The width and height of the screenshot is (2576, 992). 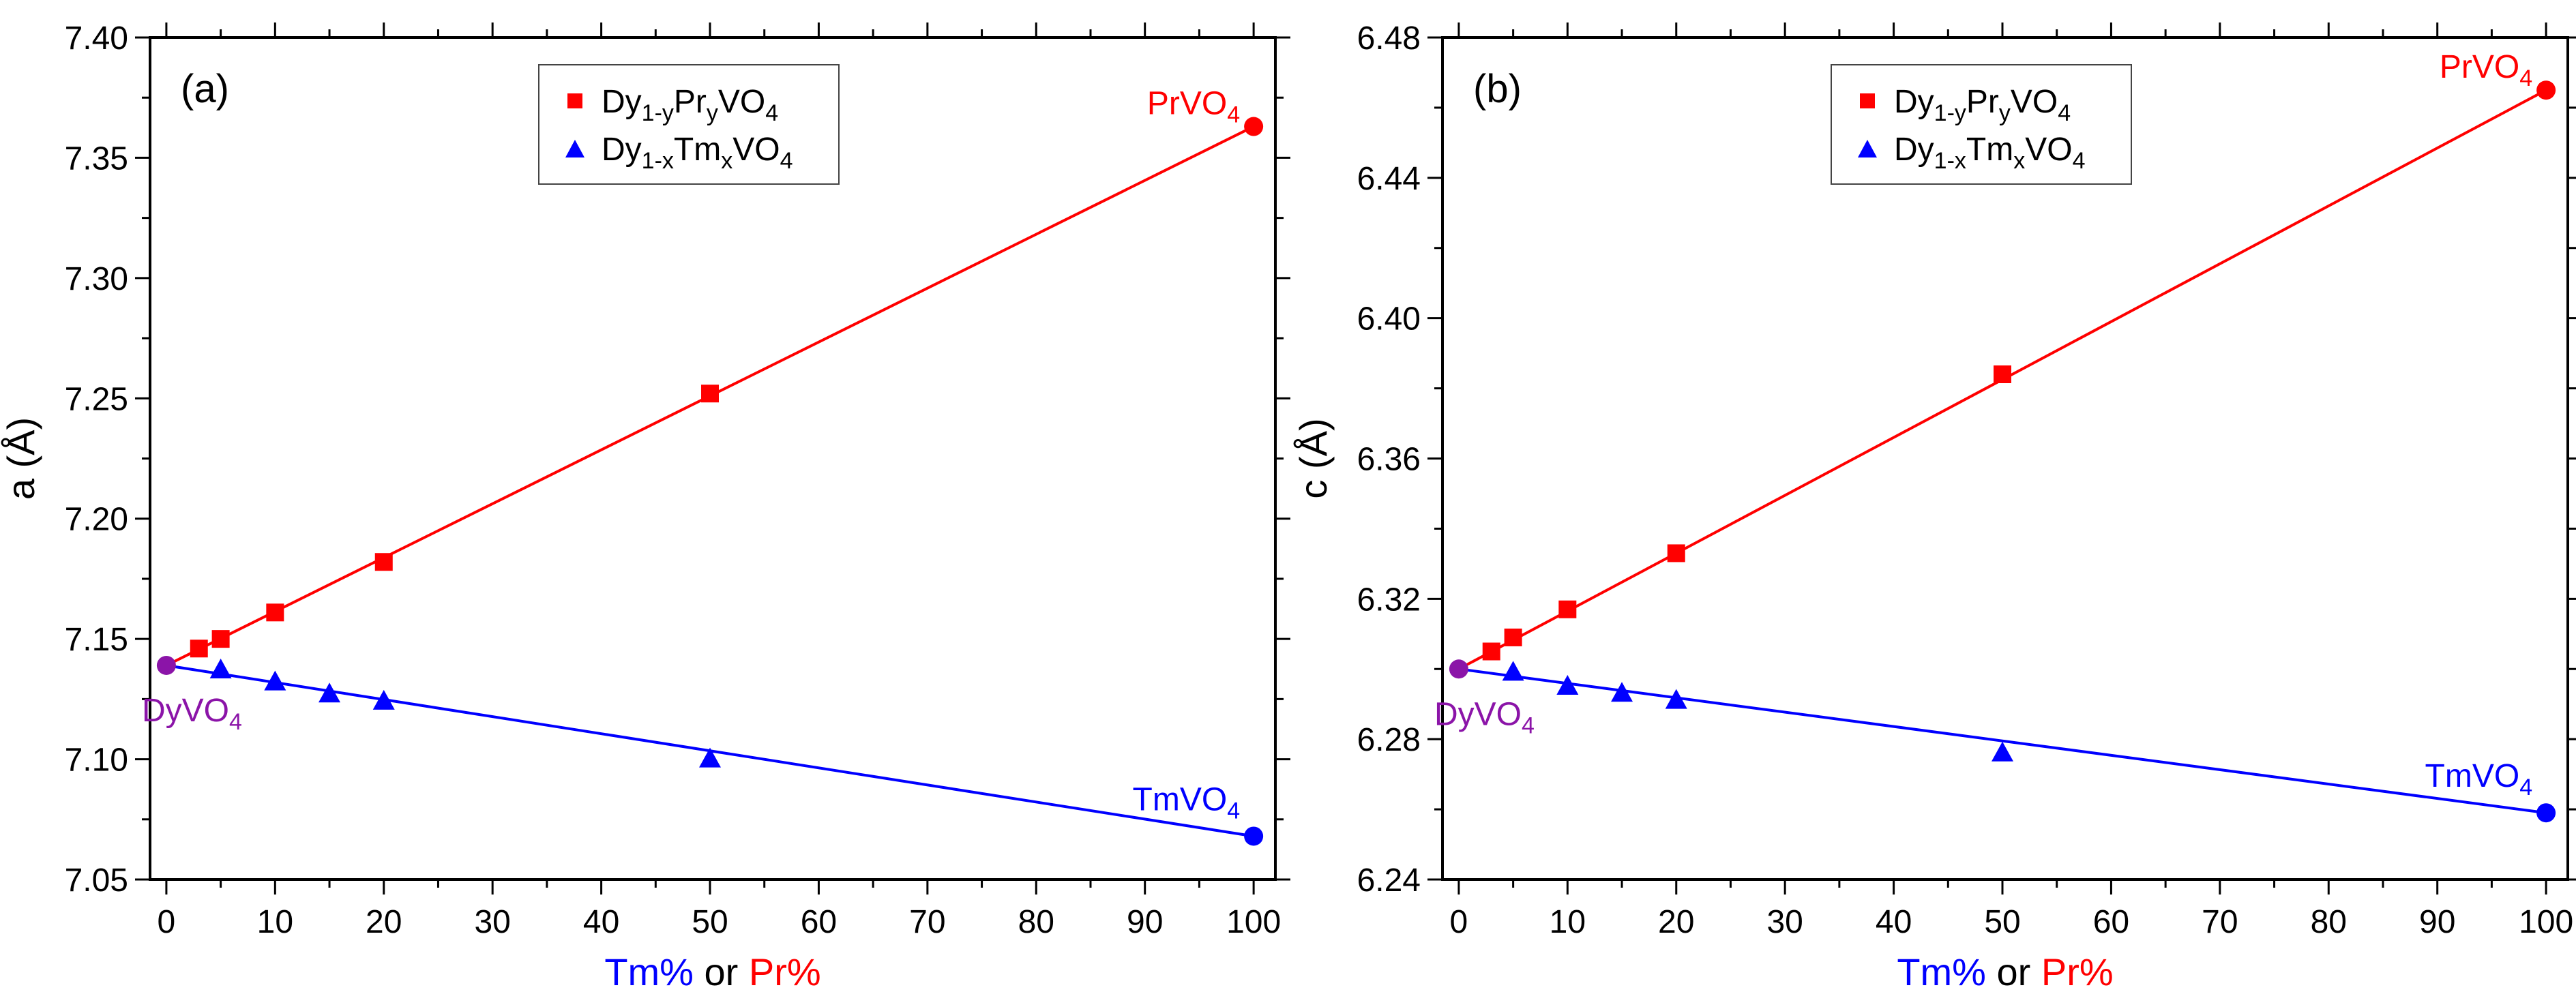 I want to click on x-tick-label: 10, so click(x=275, y=922).